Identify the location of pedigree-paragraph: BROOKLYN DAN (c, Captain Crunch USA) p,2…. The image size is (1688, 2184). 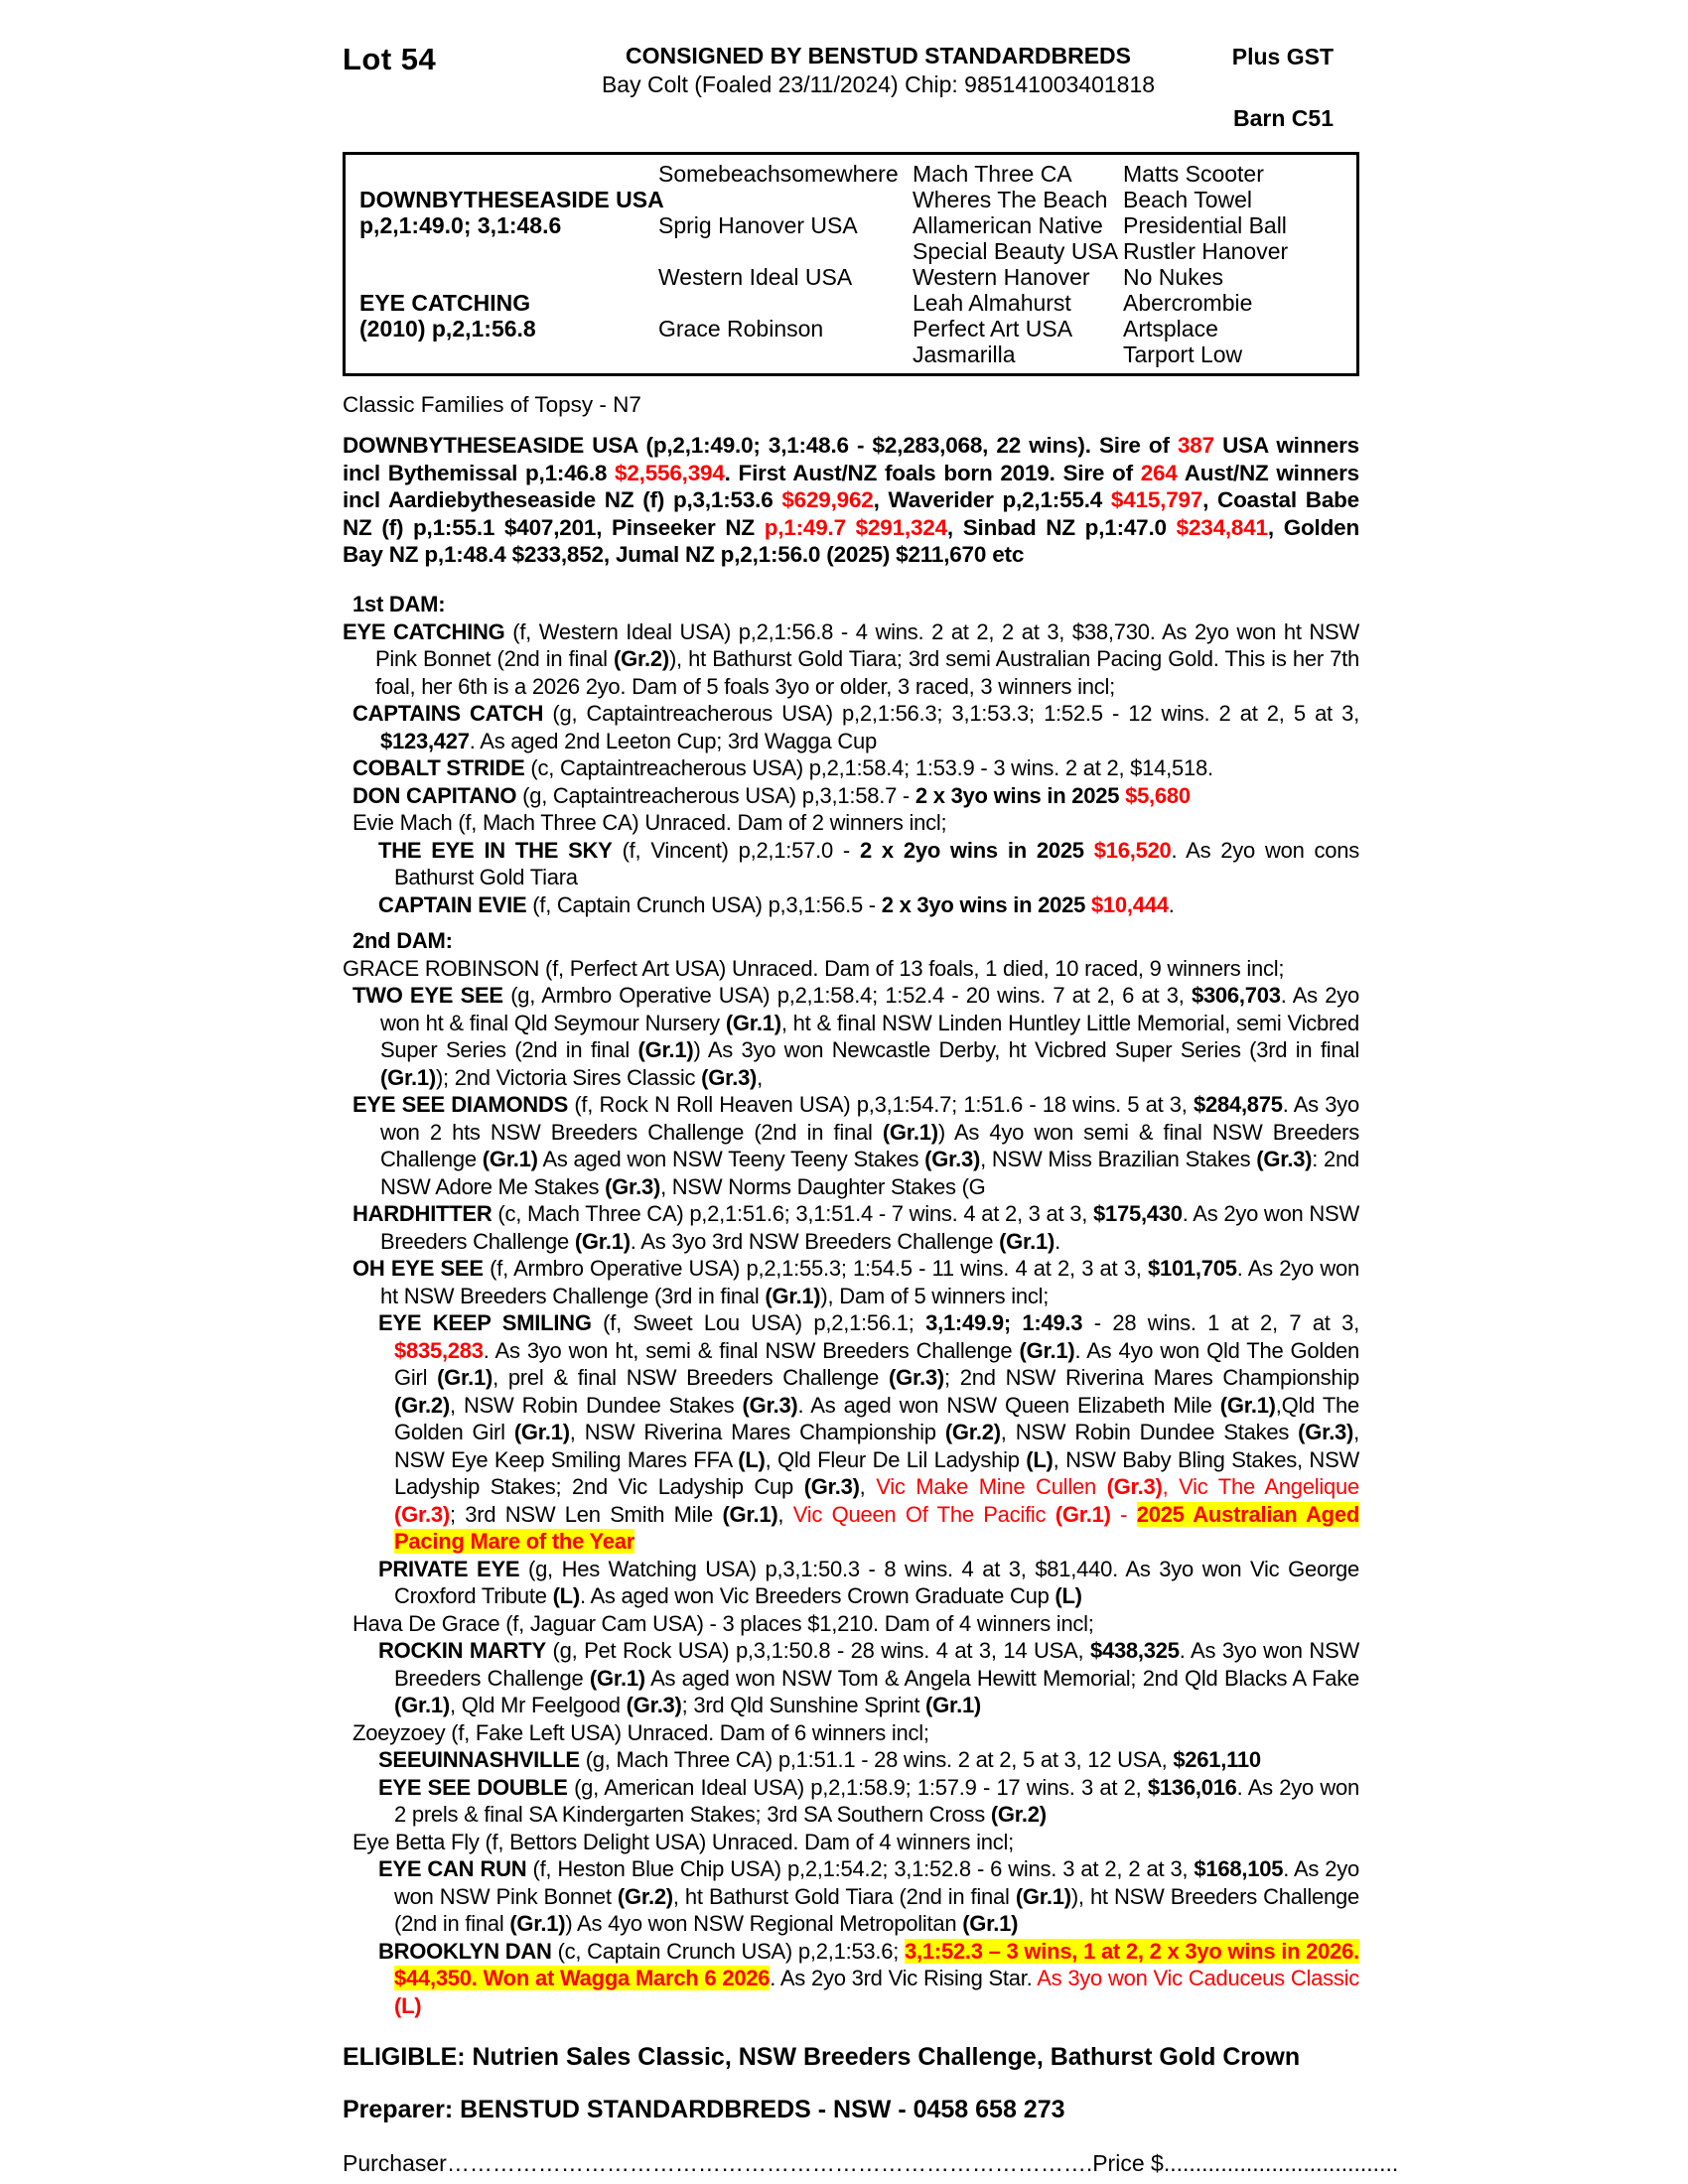
(868, 1978).